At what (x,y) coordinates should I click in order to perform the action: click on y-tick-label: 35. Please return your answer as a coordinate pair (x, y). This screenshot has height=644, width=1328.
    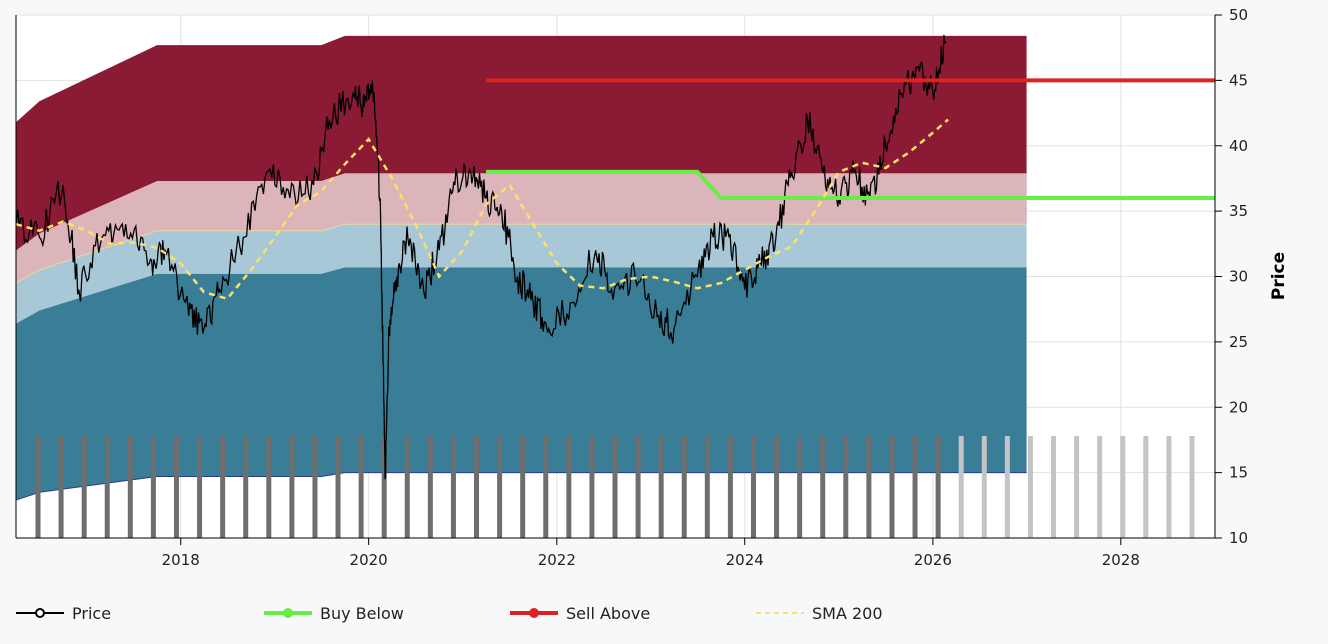
    Looking at the image, I should click on (1238, 211).